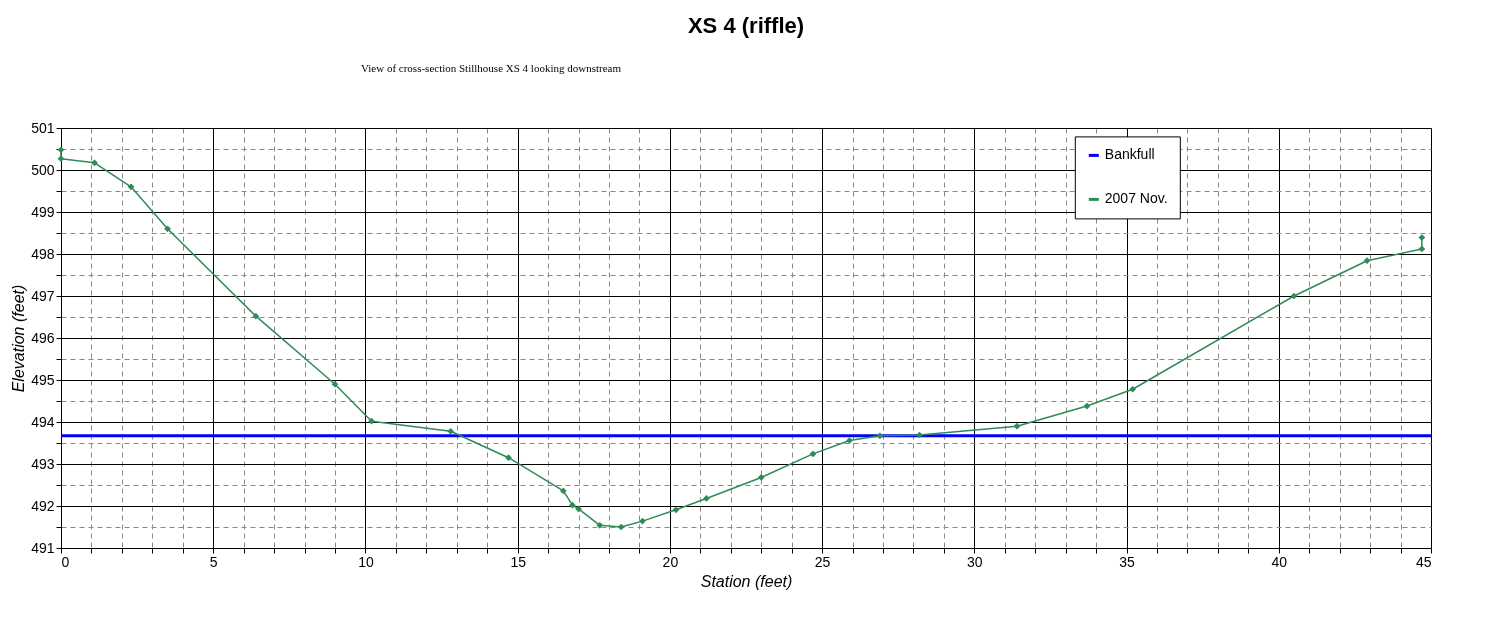 This screenshot has height=619, width=1494. What do you see at coordinates (65, 561) in the screenshot?
I see `x-tick-label: 0` at bounding box center [65, 561].